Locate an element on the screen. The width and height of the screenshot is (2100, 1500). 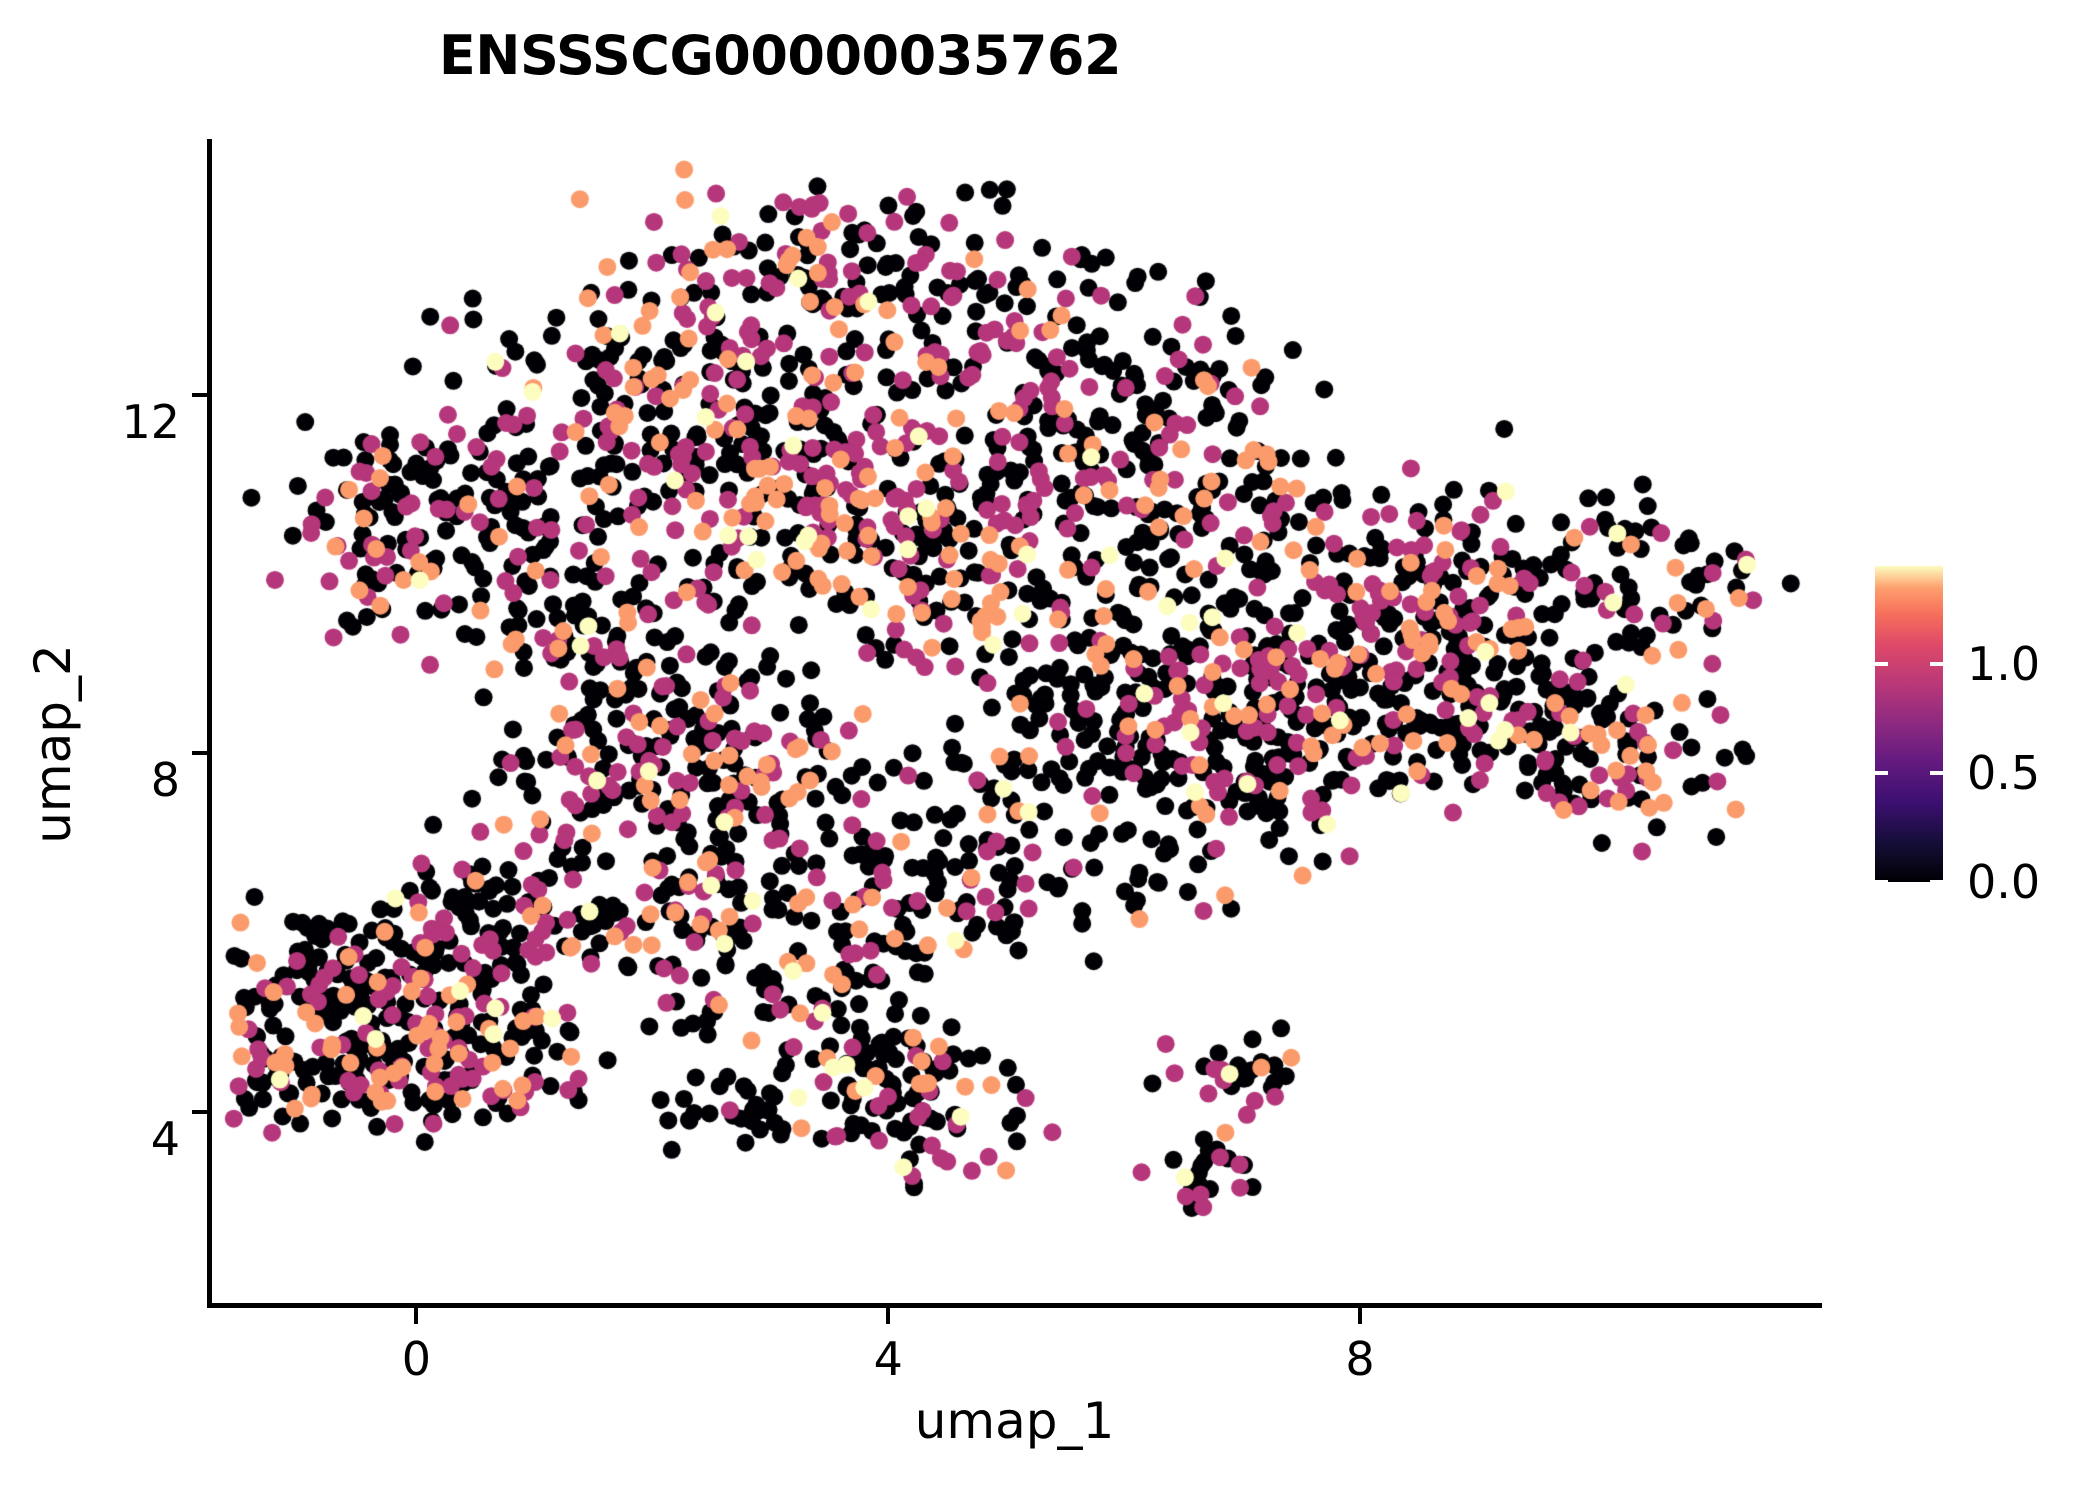
colorbar-tick-label: 0.0 is located at coordinates (2004, 882).